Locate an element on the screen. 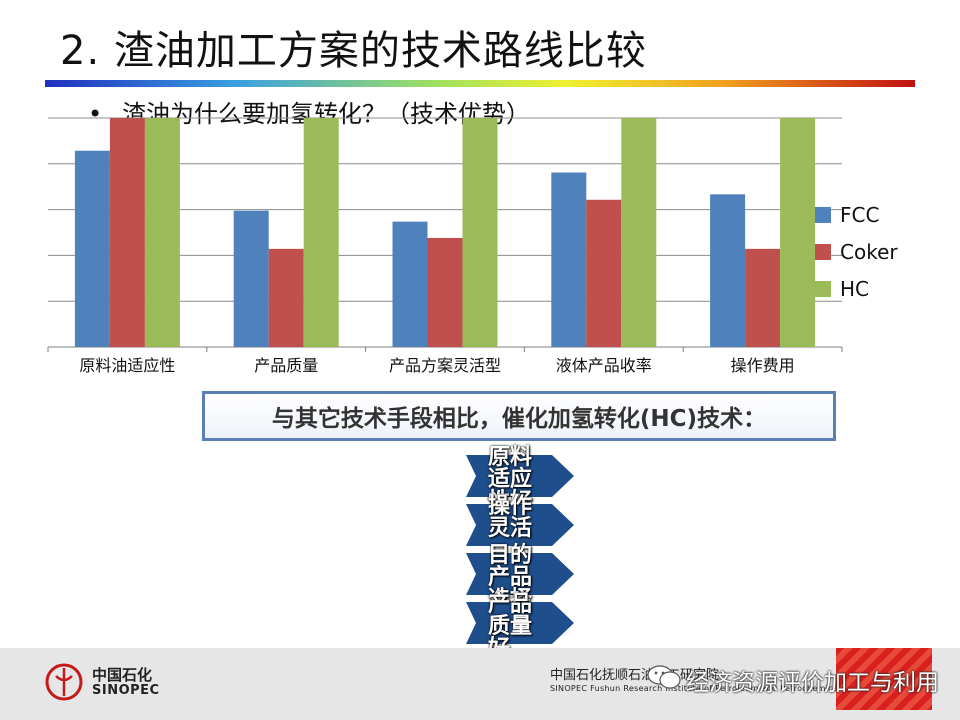 The height and width of the screenshot is (720, 960). x-tick-label: 产品方案灵活型 is located at coordinates (445, 365).